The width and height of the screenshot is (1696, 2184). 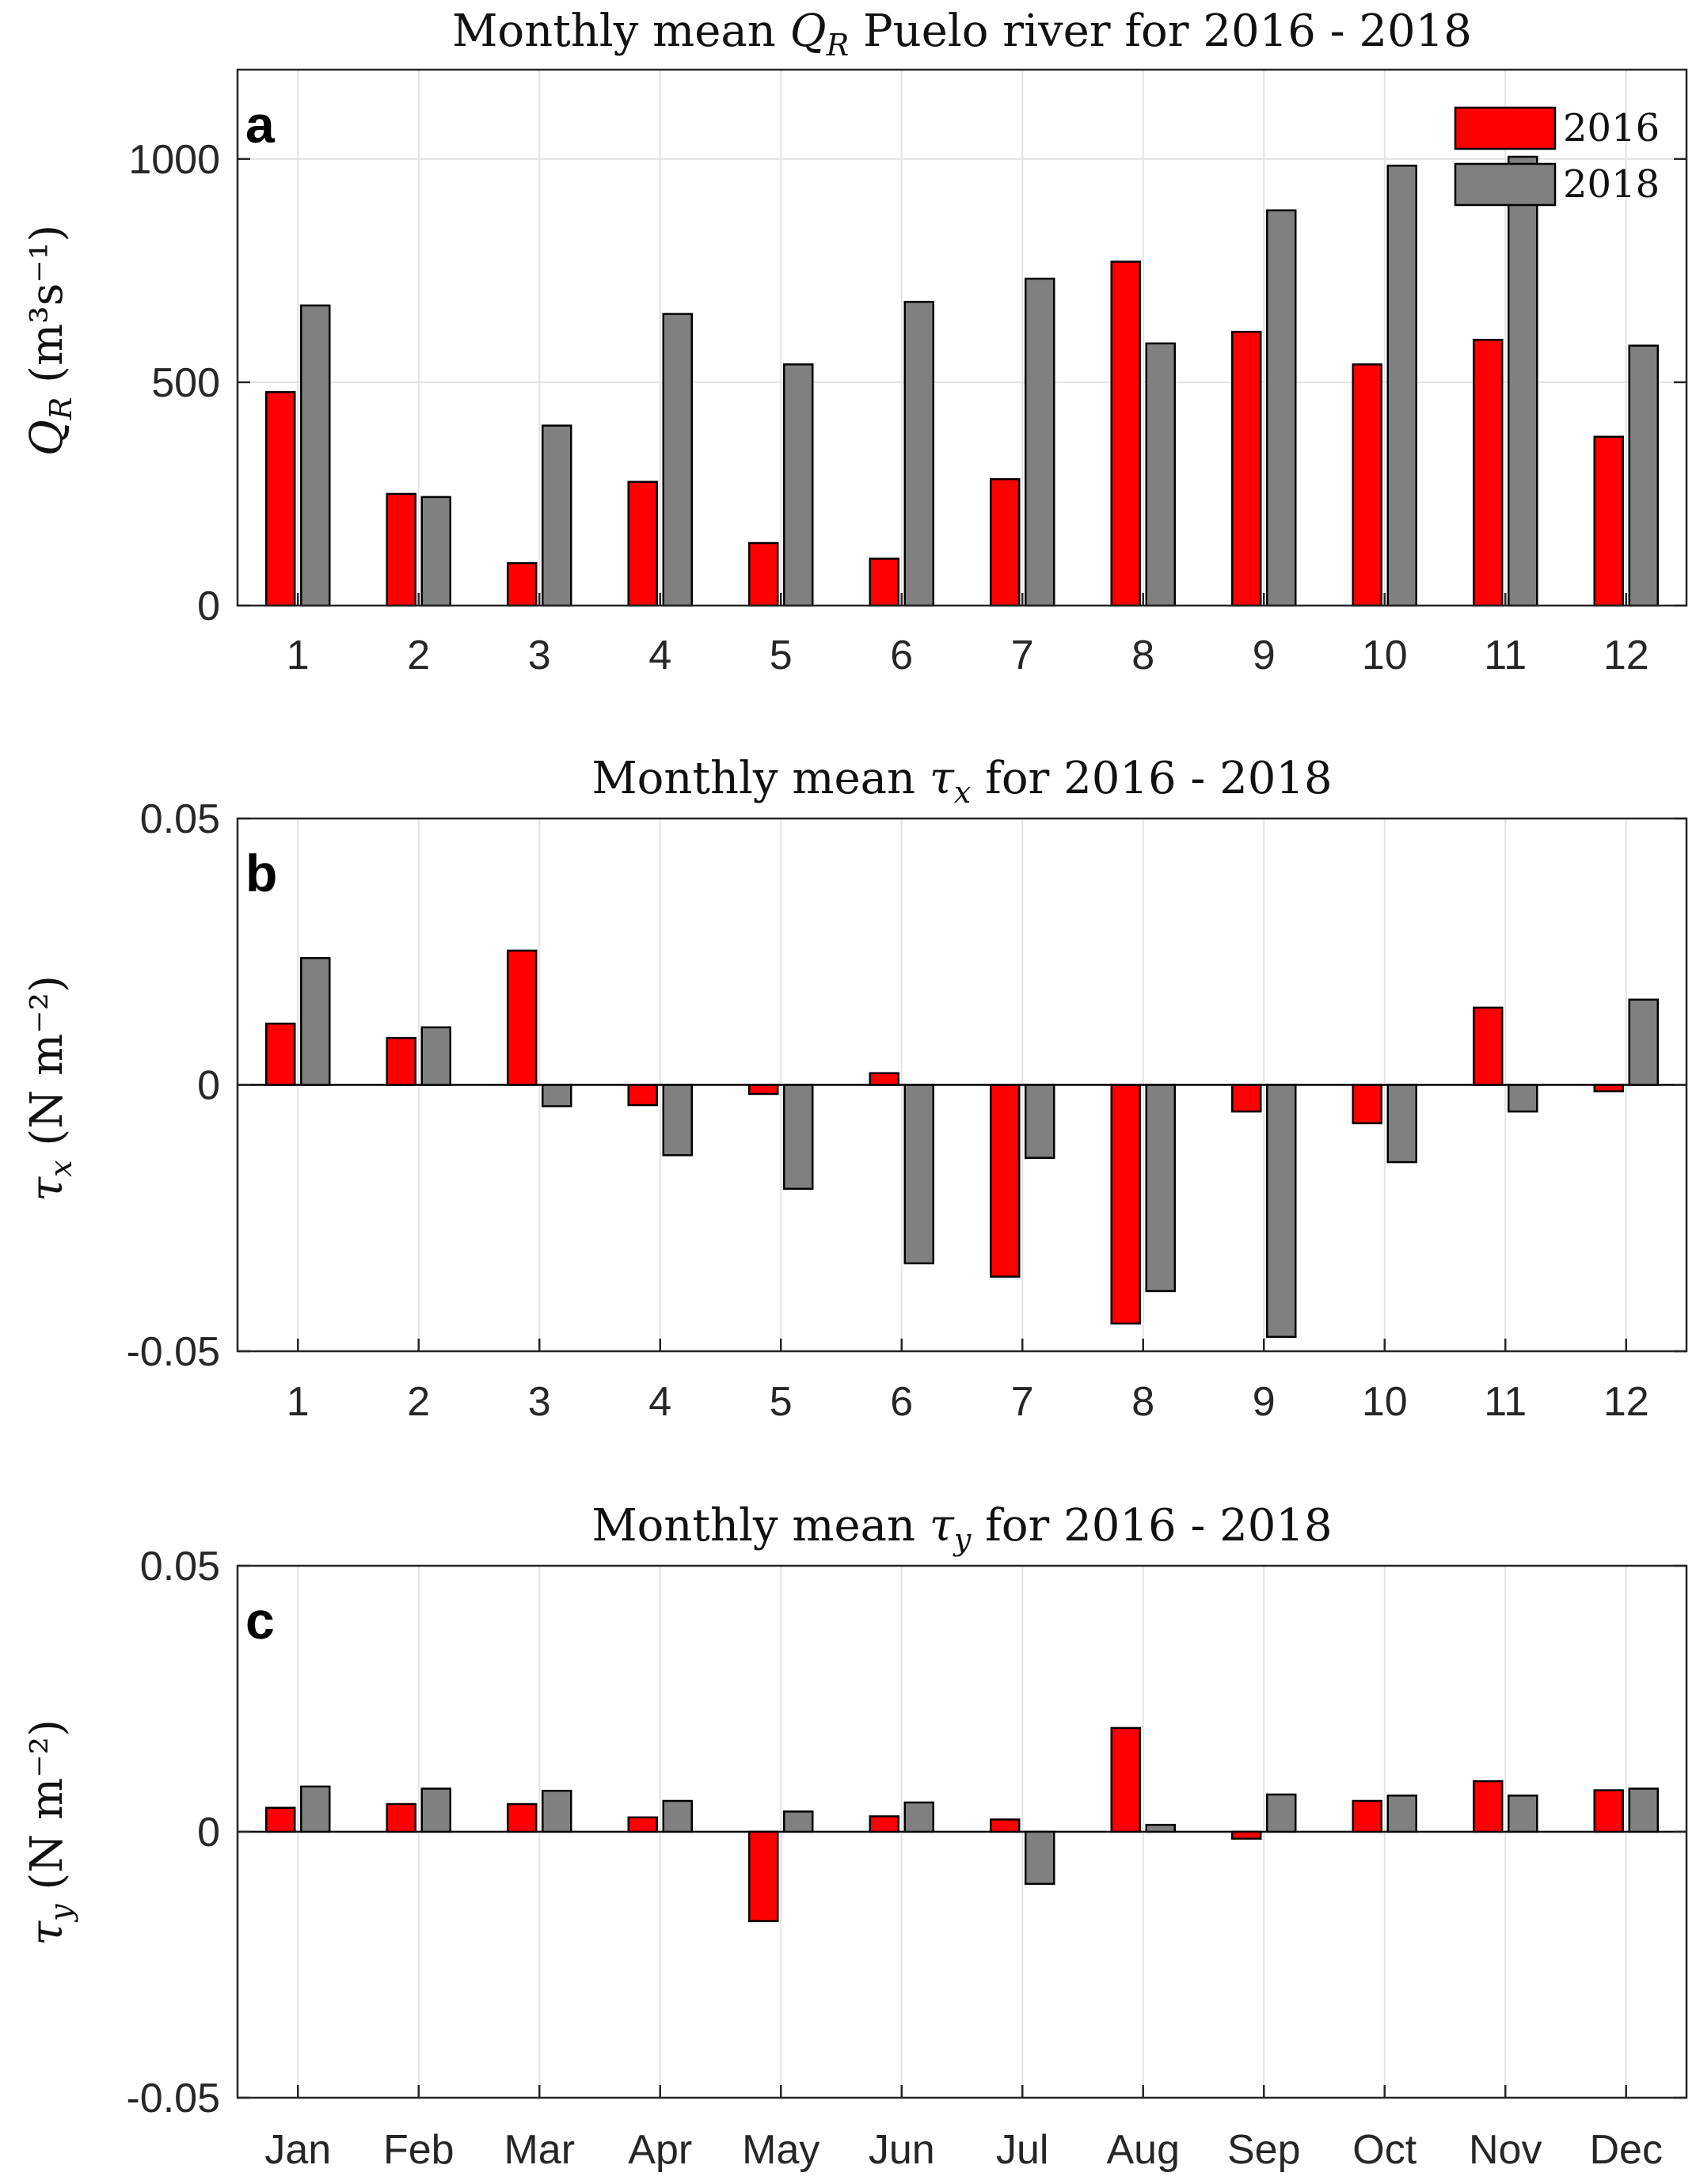 I want to click on bar-2016-May, so click(x=763, y=1876).